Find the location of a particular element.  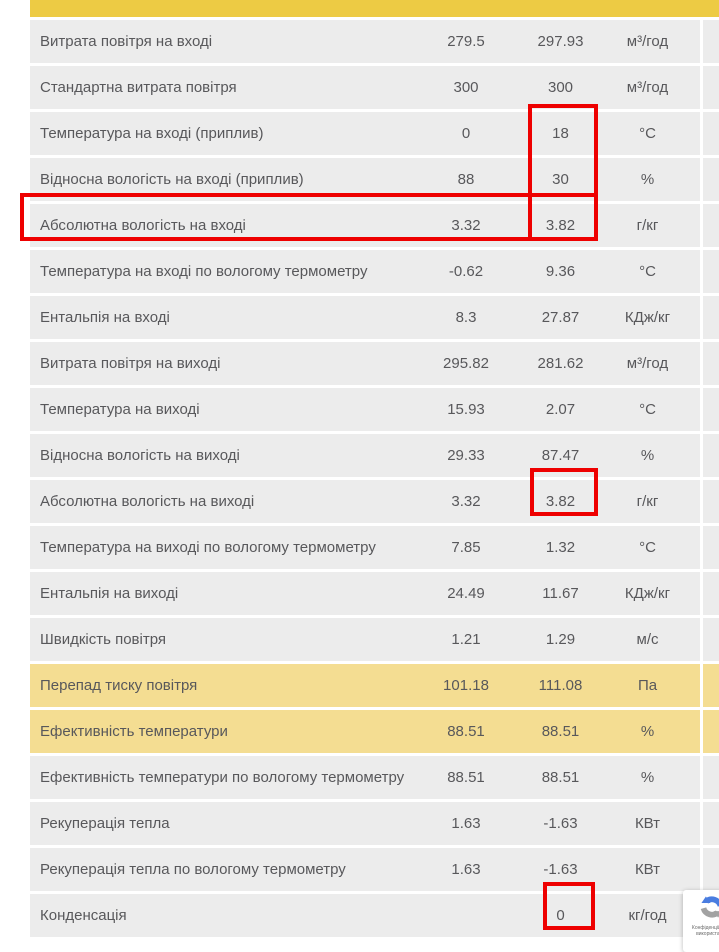

row-value-2: 9.36 is located at coordinates (560, 271).